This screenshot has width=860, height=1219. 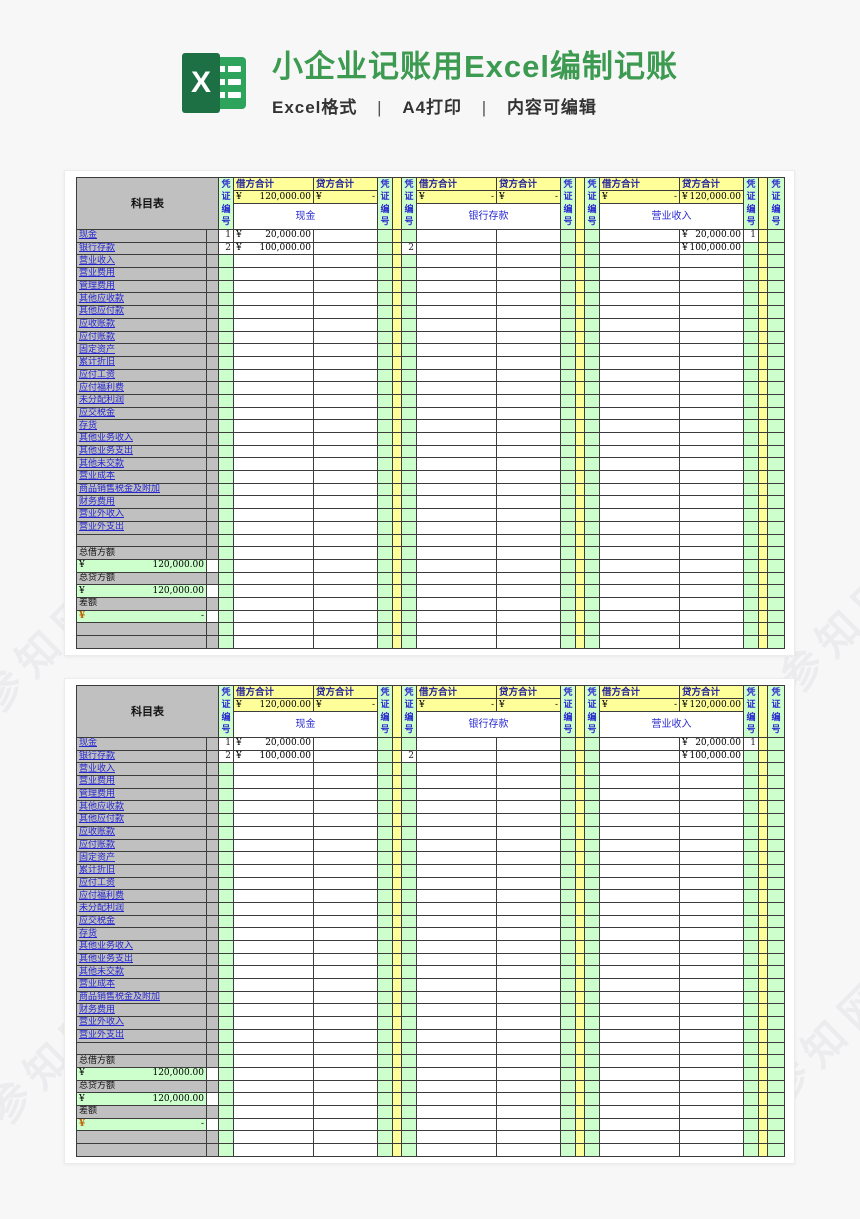 I want to click on account-link: 其他未交款, so click(x=102, y=971).